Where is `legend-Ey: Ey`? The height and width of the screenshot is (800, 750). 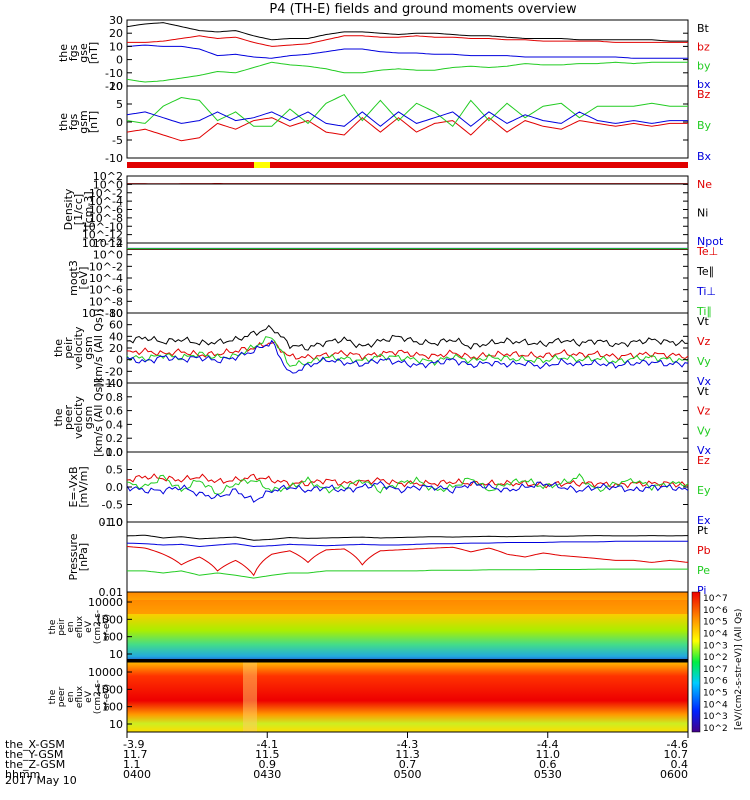 legend-Ey: Ey is located at coordinates (704, 490).